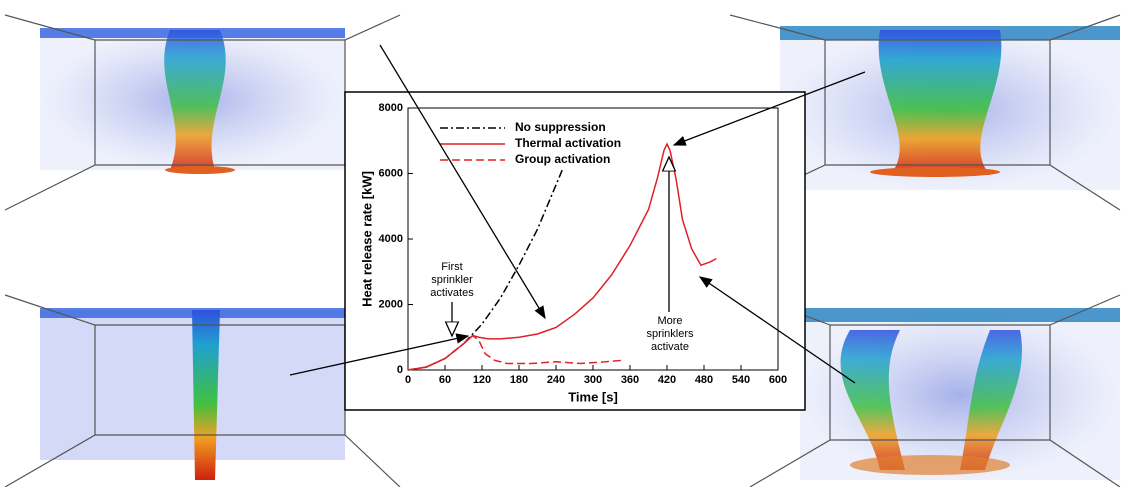 The width and height of the screenshot is (1126, 487). What do you see at coordinates (568, 143) in the screenshot?
I see `legend-label: Thermal activation` at bounding box center [568, 143].